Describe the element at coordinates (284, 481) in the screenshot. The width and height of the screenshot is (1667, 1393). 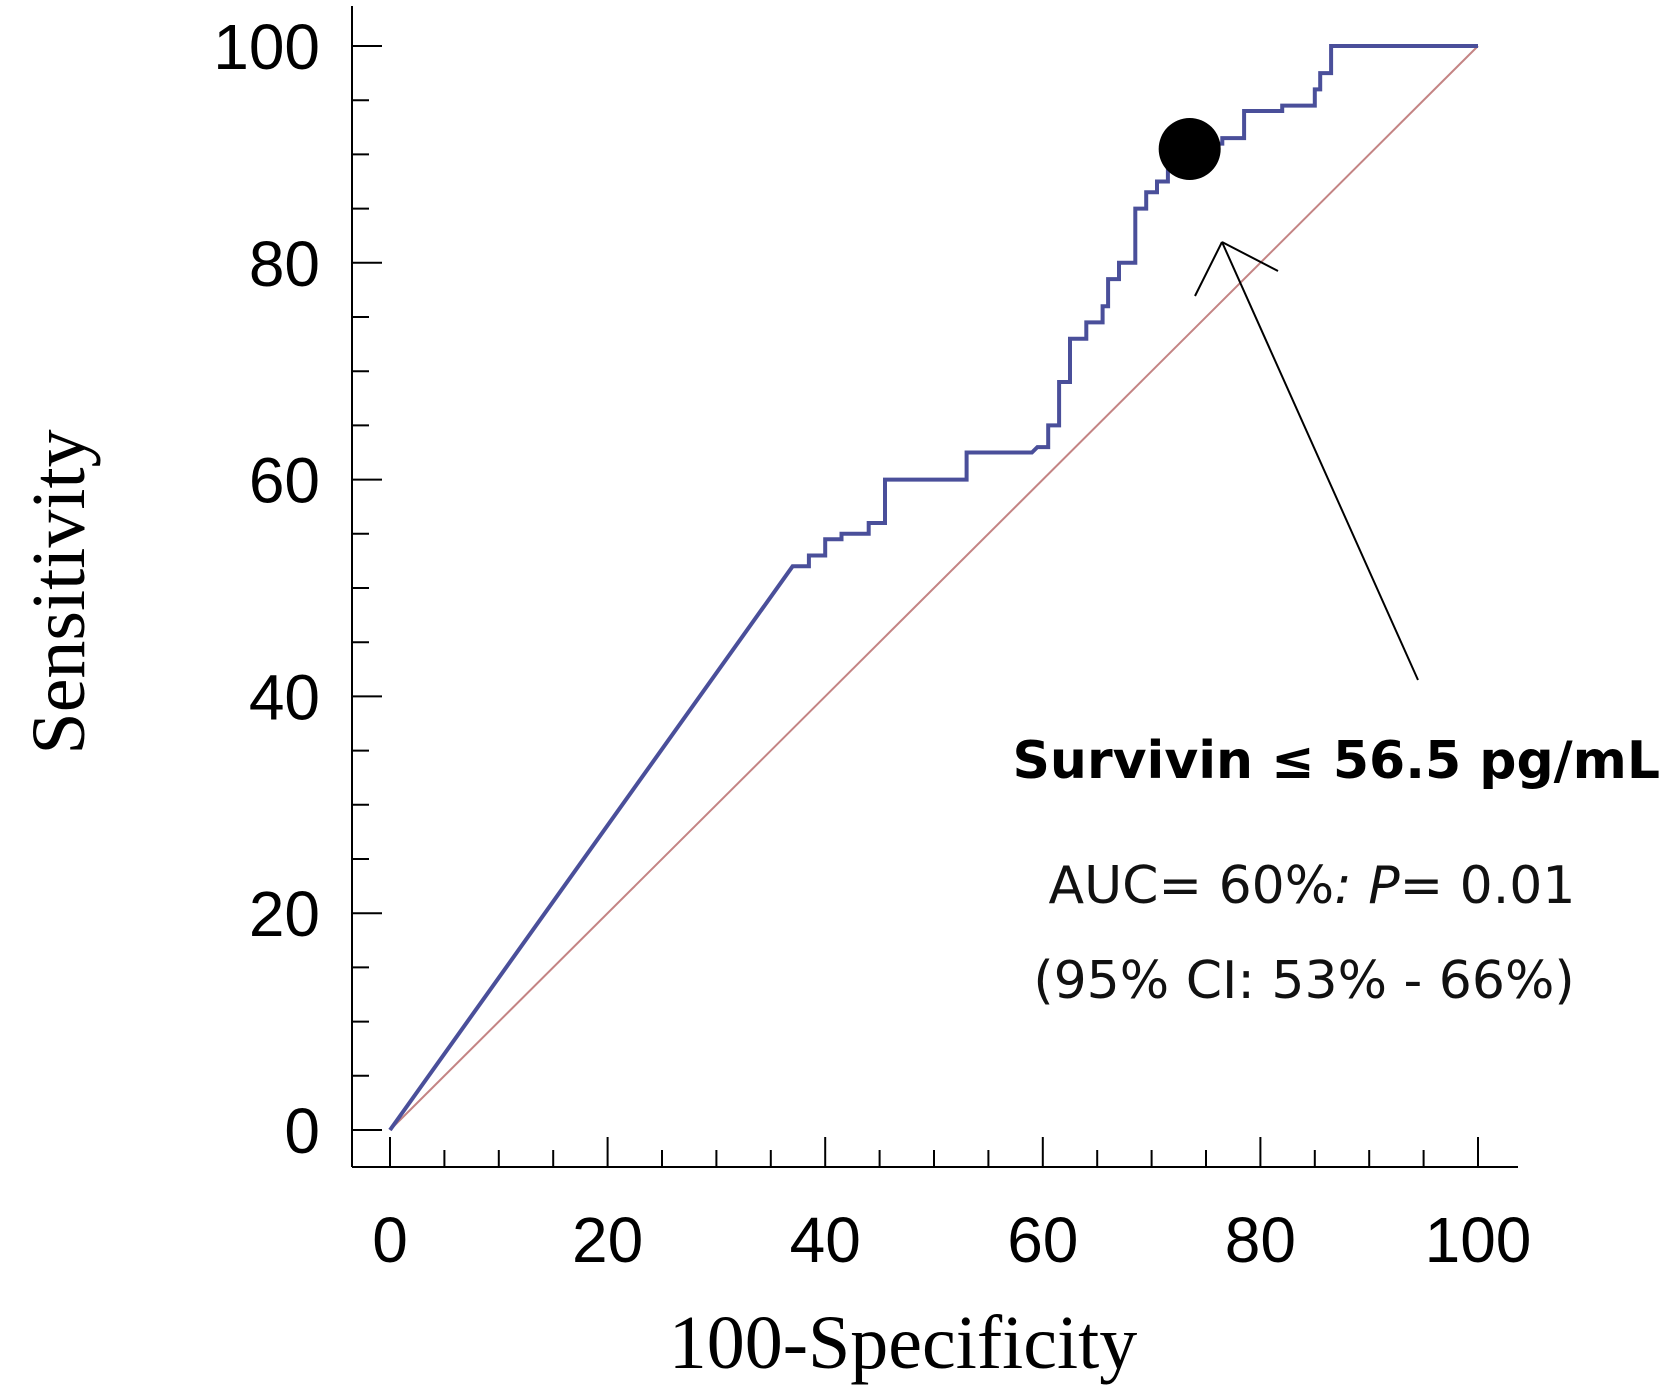
I see `y-tick-label: 60` at that location.